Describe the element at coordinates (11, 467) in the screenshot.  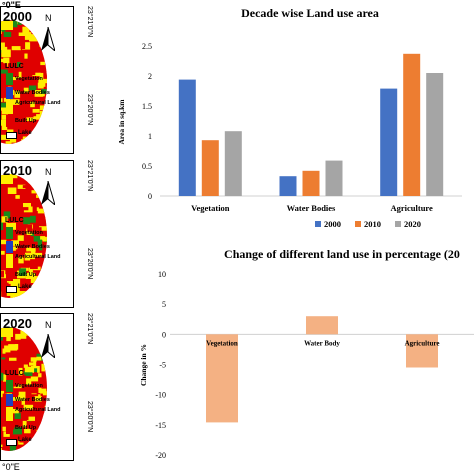
I see `lon-label-bottom: °0"E` at that location.